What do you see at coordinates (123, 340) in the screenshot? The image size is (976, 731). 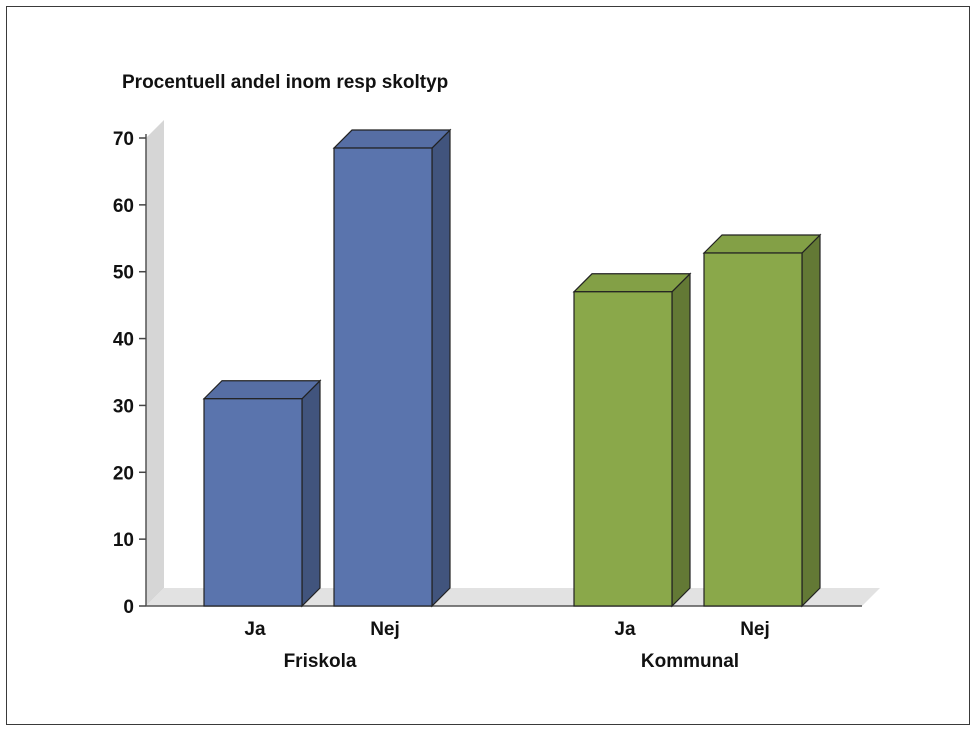 I see `y-tick-label: 40` at bounding box center [123, 340].